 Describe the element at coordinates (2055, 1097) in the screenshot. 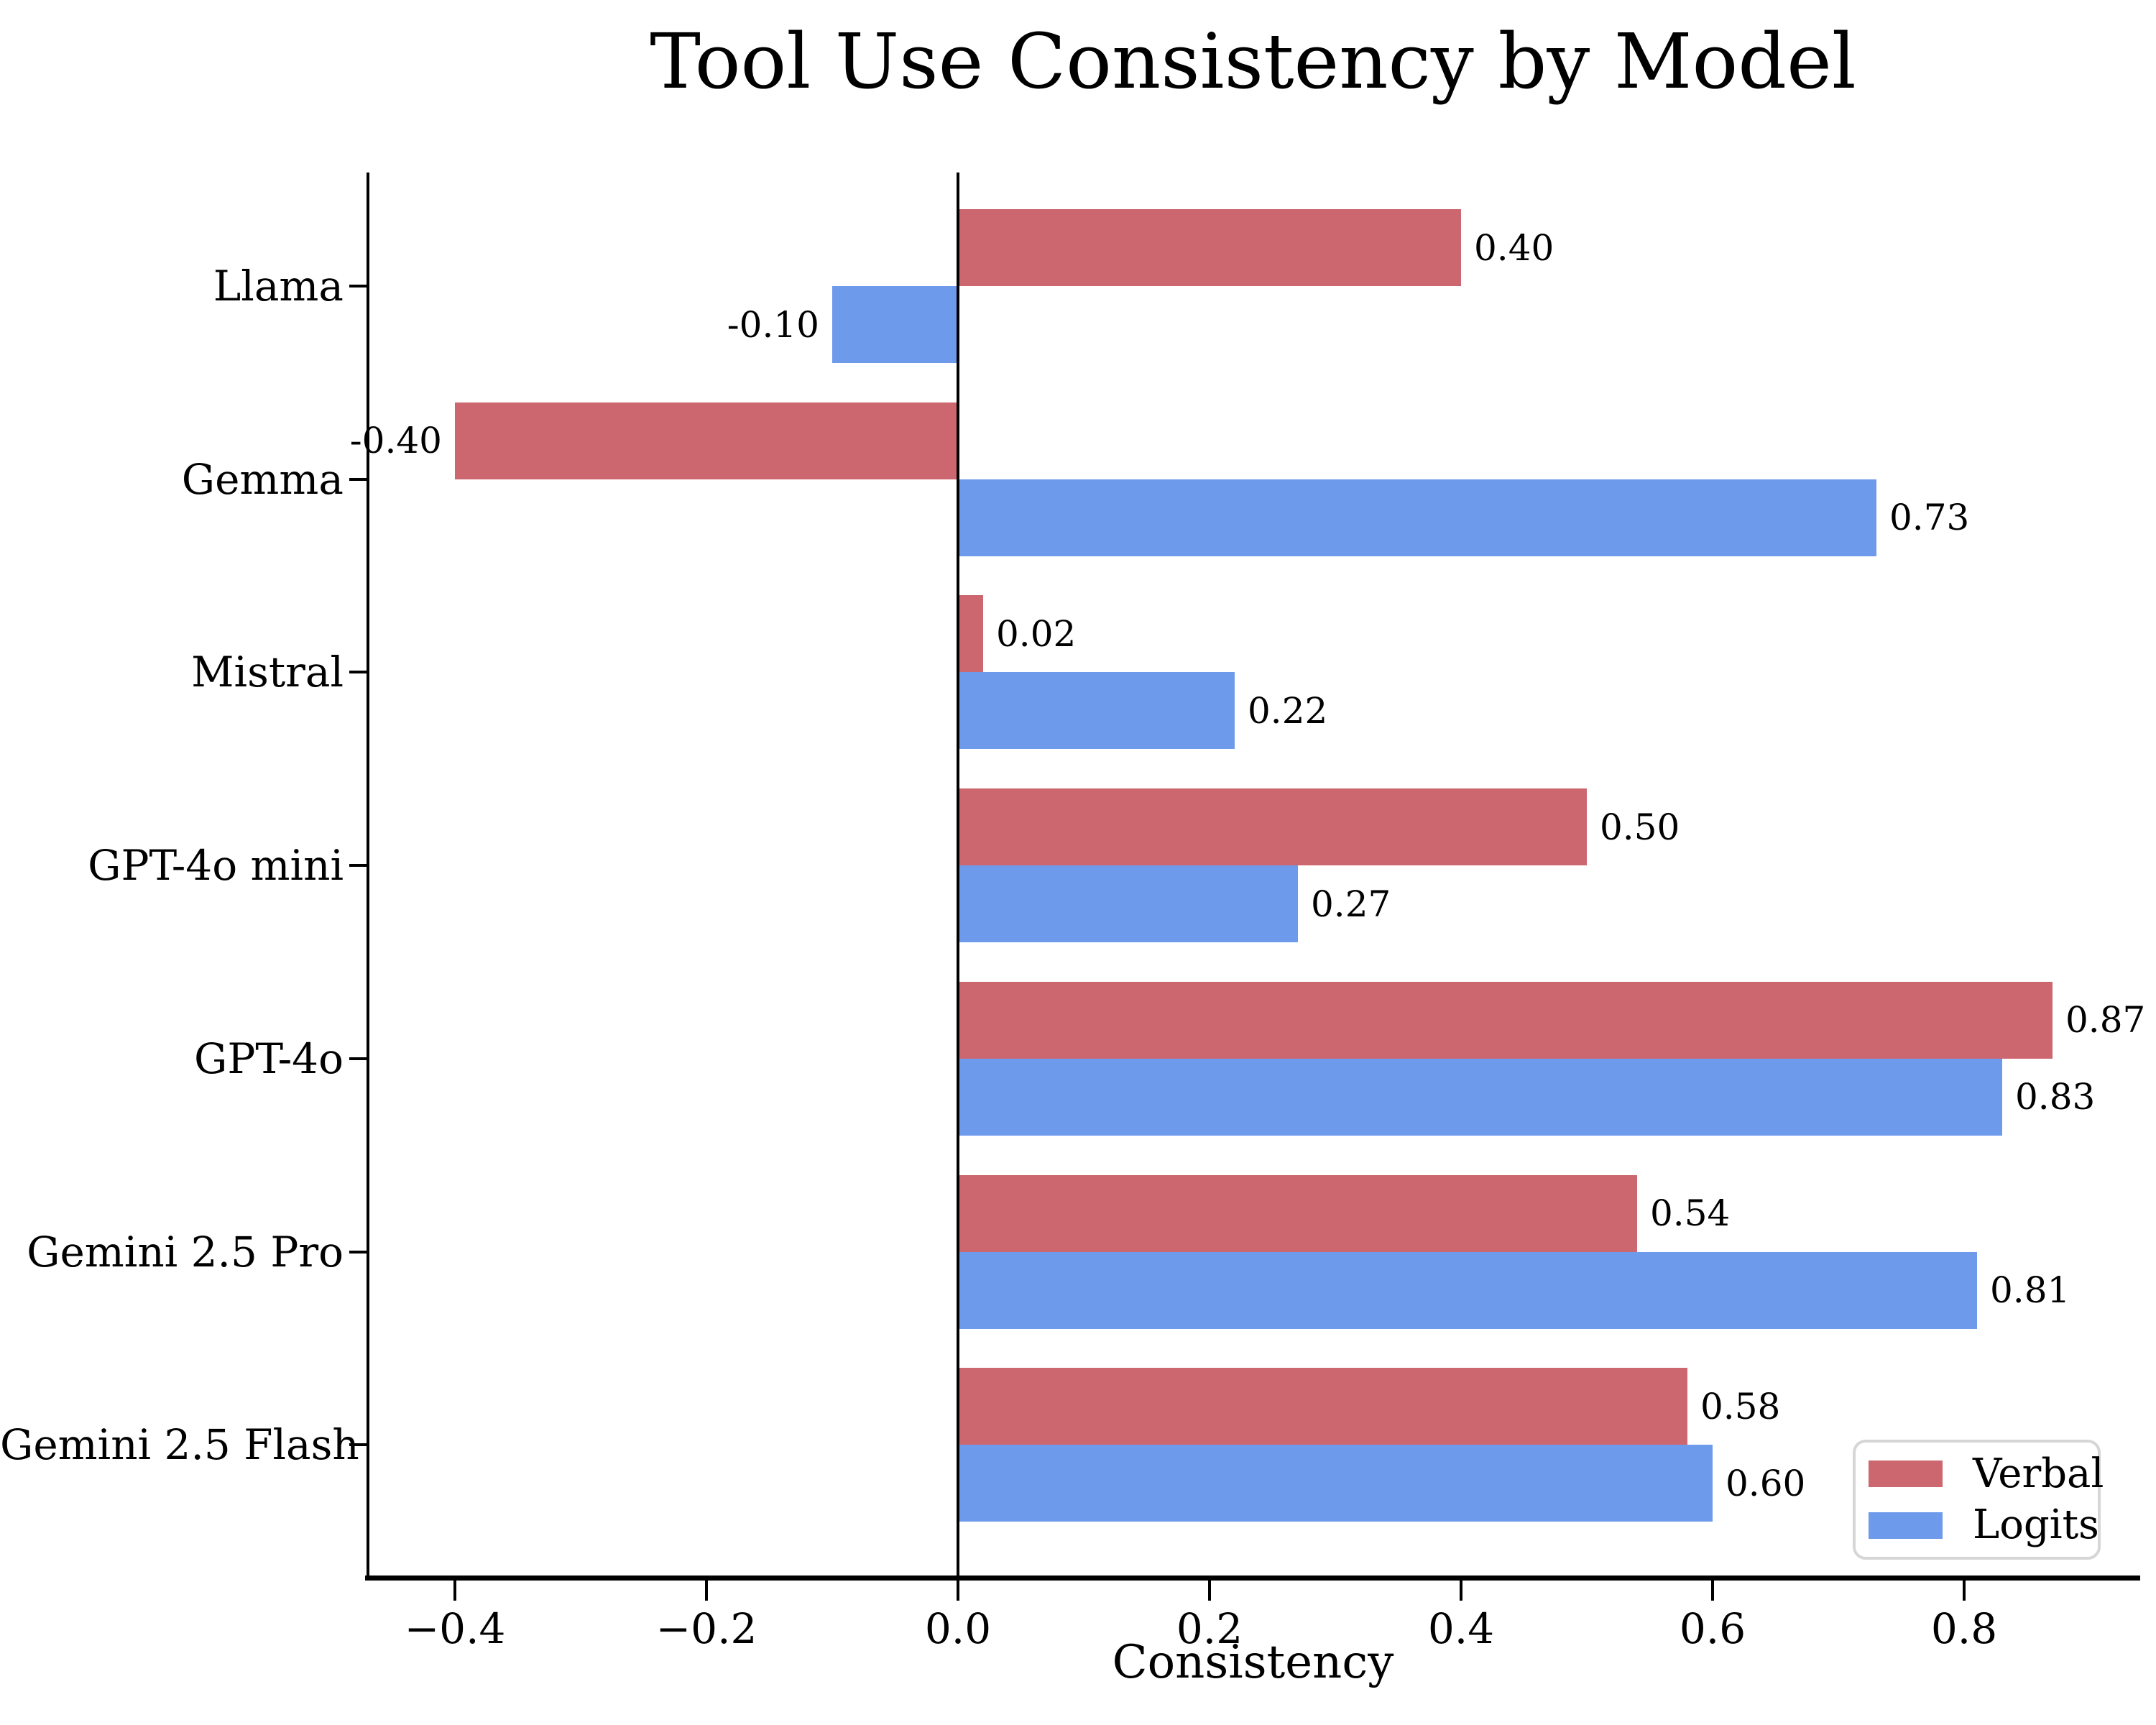

I see `value-label-logits-gpt-4o: 0.83` at that location.